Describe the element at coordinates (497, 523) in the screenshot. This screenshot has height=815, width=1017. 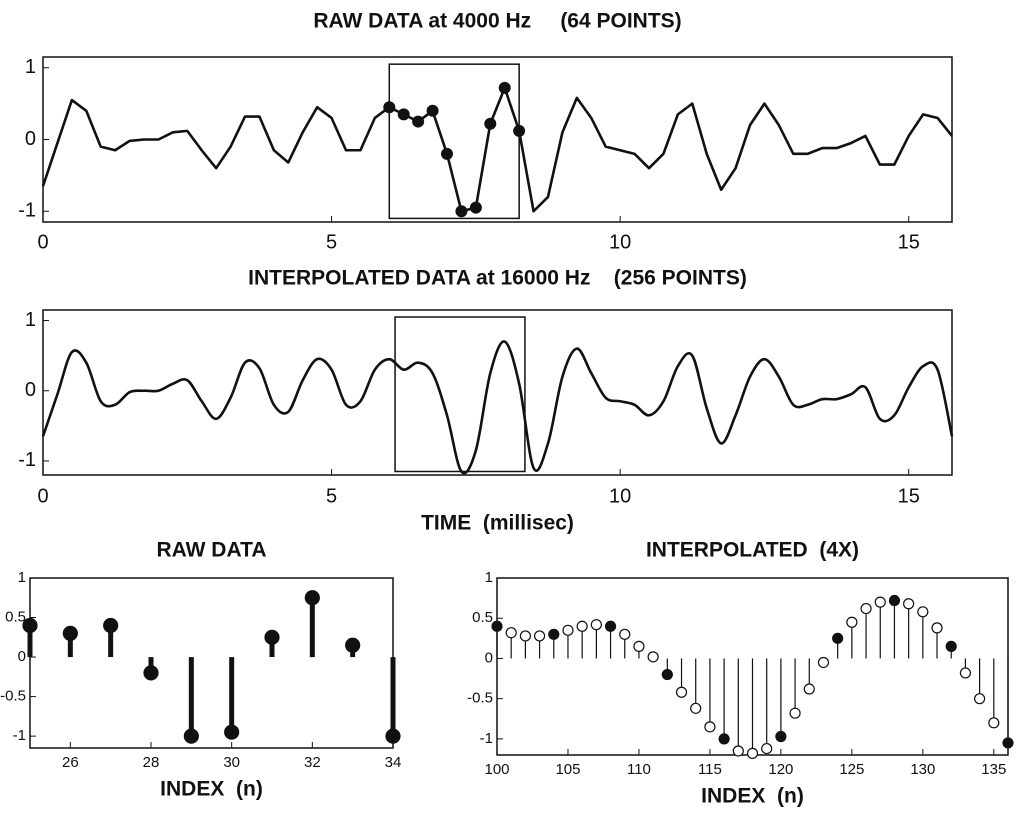
I see `x-axis-label: TIME (millisec)` at that location.